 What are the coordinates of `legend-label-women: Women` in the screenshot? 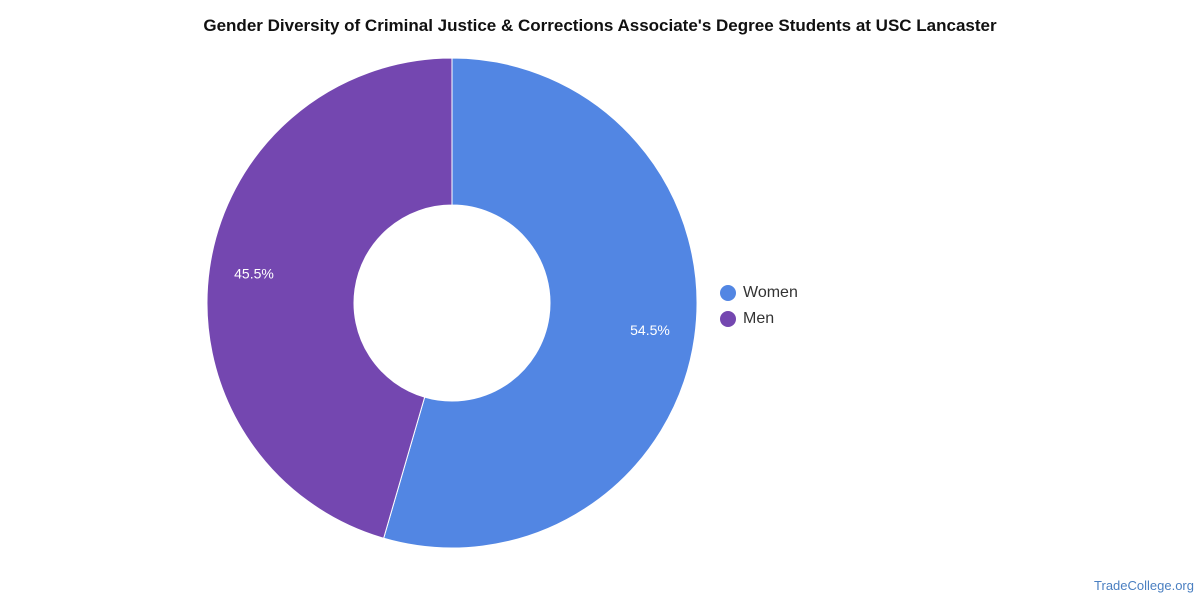 It's located at (770, 292).